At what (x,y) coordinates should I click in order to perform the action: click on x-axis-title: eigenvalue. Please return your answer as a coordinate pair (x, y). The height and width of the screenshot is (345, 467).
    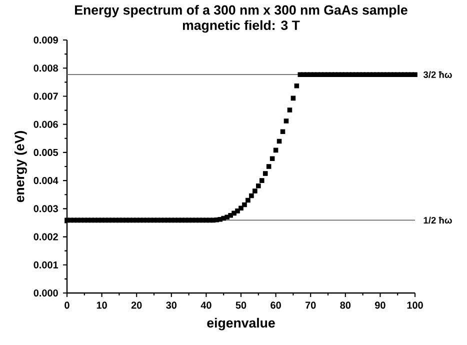
    Looking at the image, I should click on (241, 324).